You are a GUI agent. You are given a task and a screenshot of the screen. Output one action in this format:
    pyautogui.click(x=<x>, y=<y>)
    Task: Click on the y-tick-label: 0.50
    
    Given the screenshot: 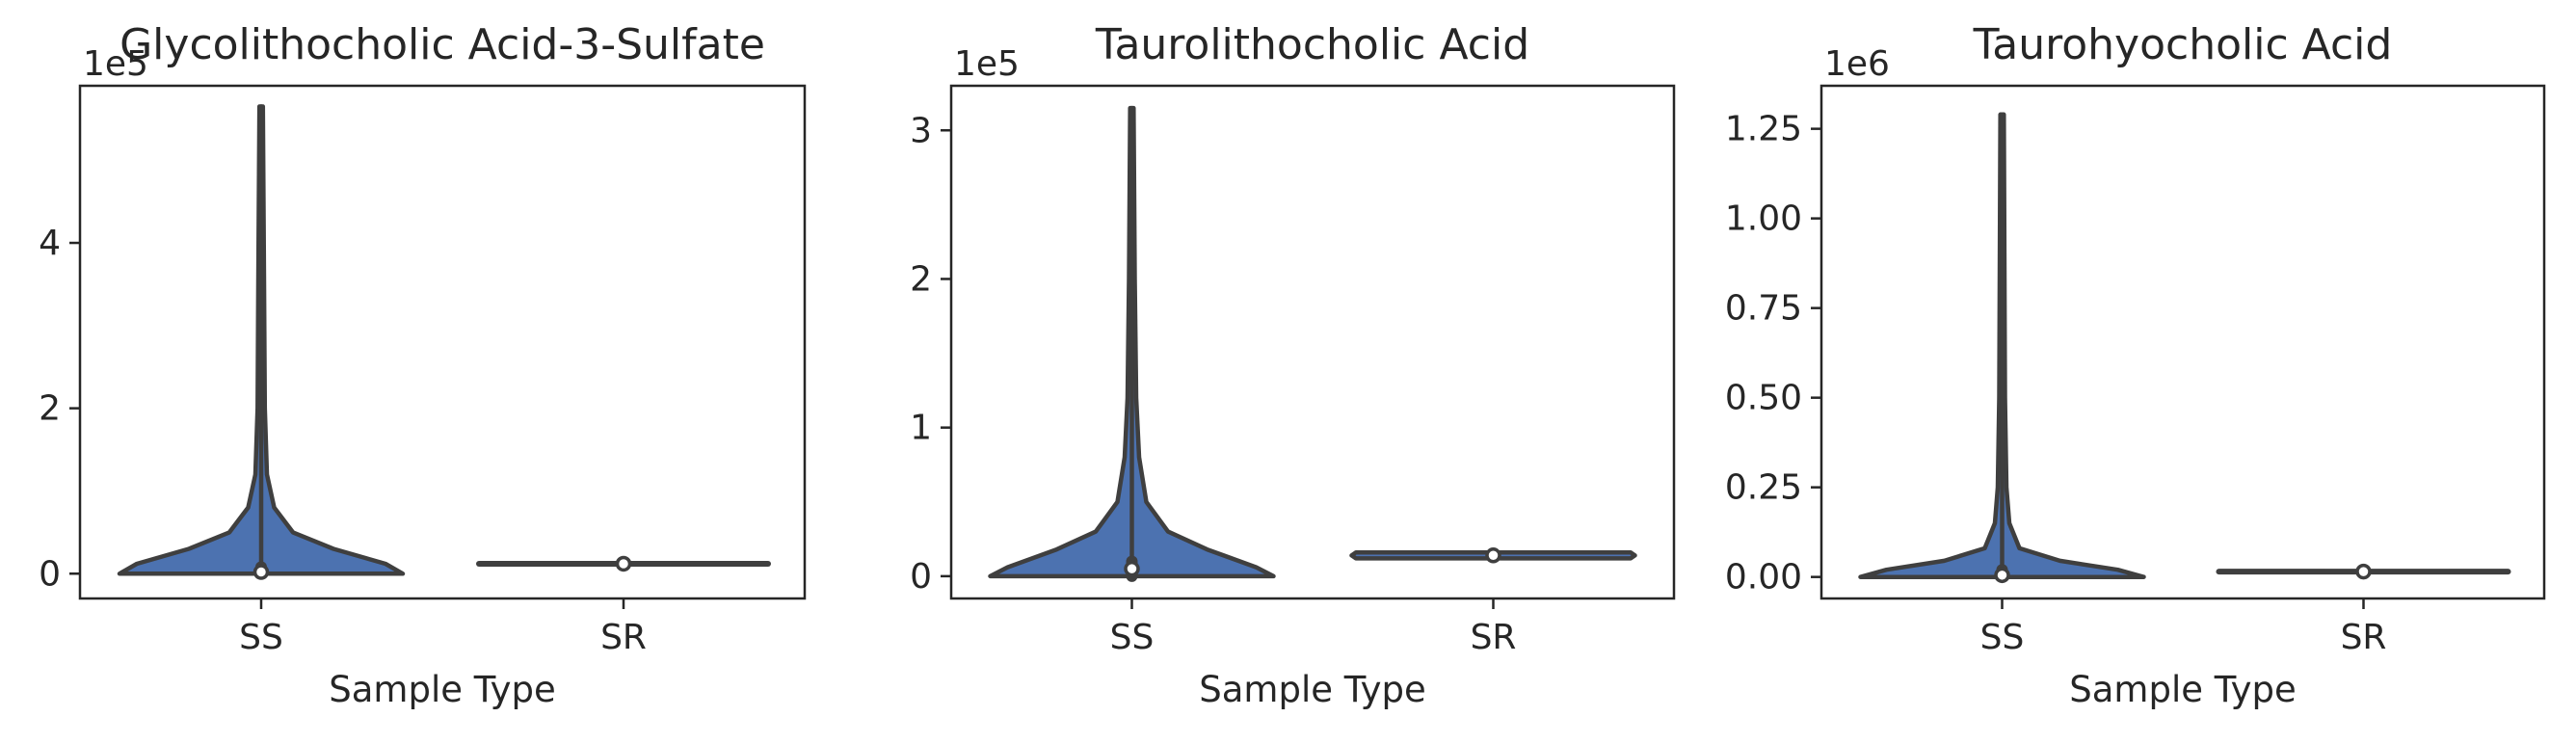 What is the action you would take?
    pyautogui.click(x=1763, y=398)
    